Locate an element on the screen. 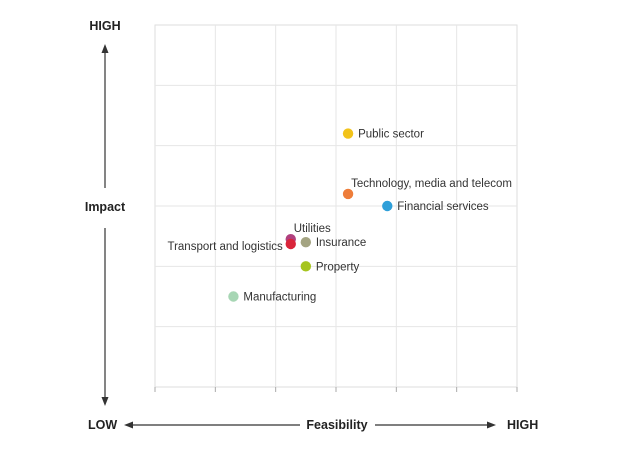  y-high-label: HIGH is located at coordinates (104, 26).